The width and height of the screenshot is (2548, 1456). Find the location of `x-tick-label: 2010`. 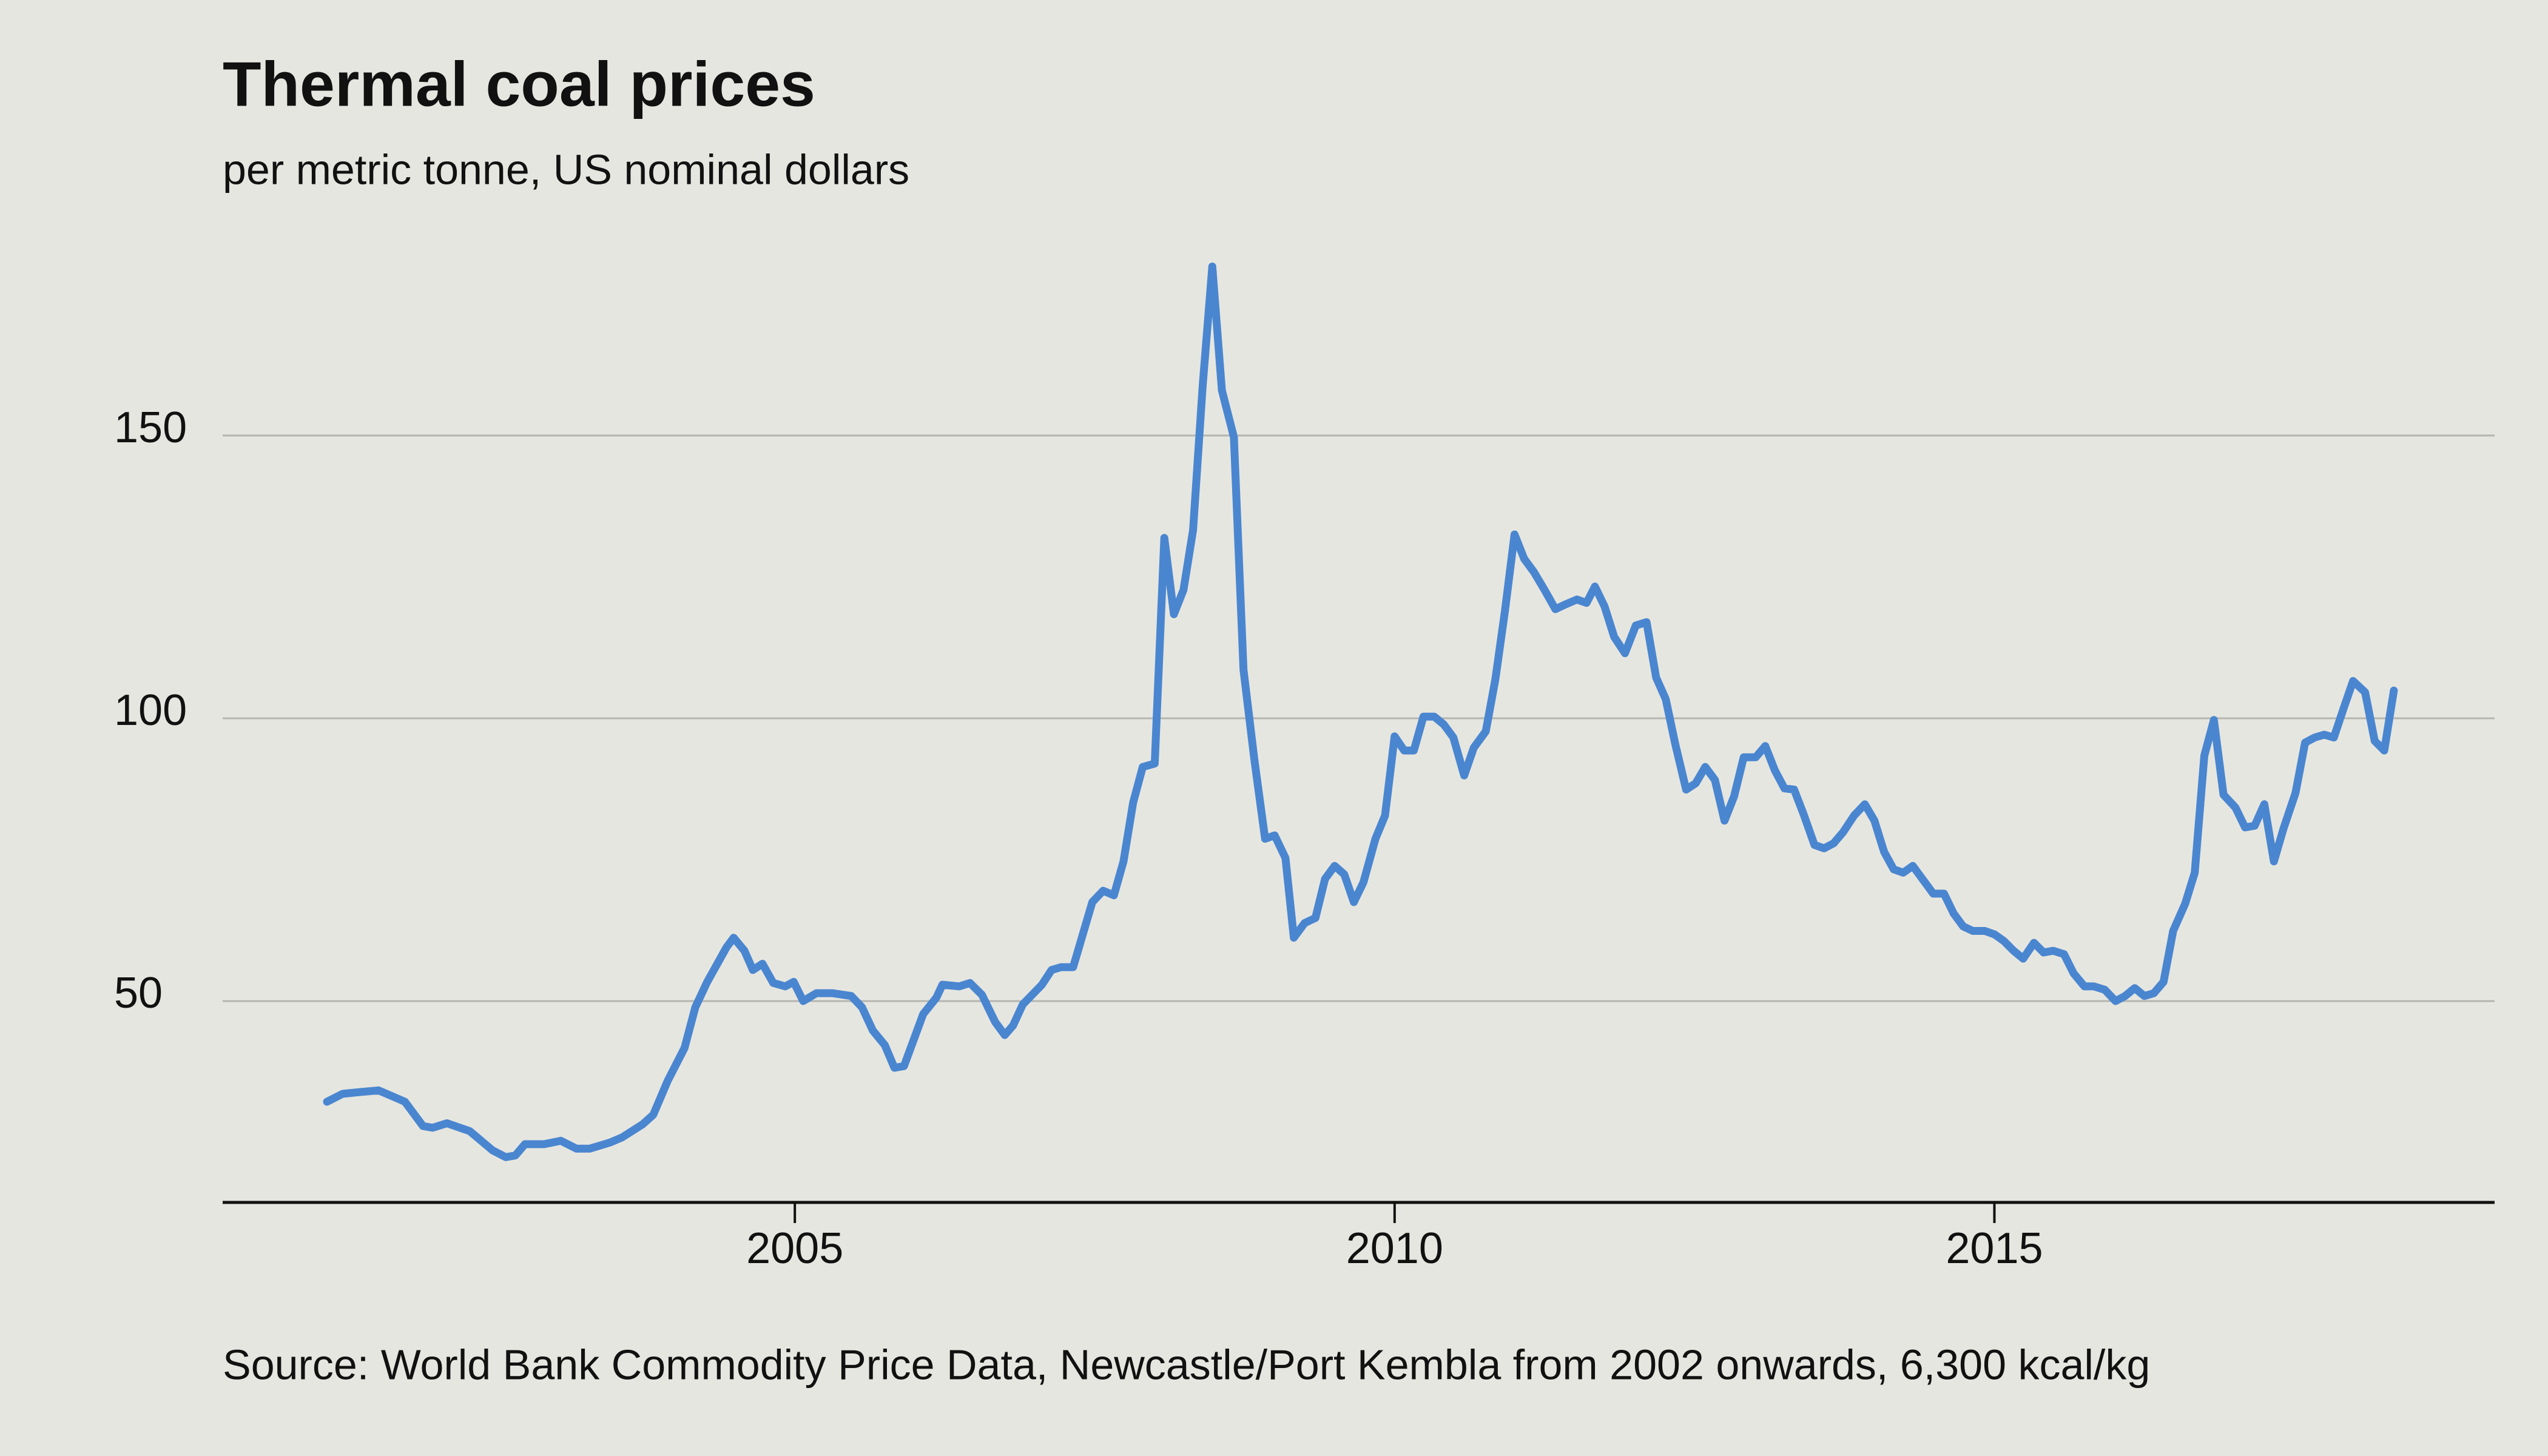

x-tick-label: 2010 is located at coordinates (1394, 1248).